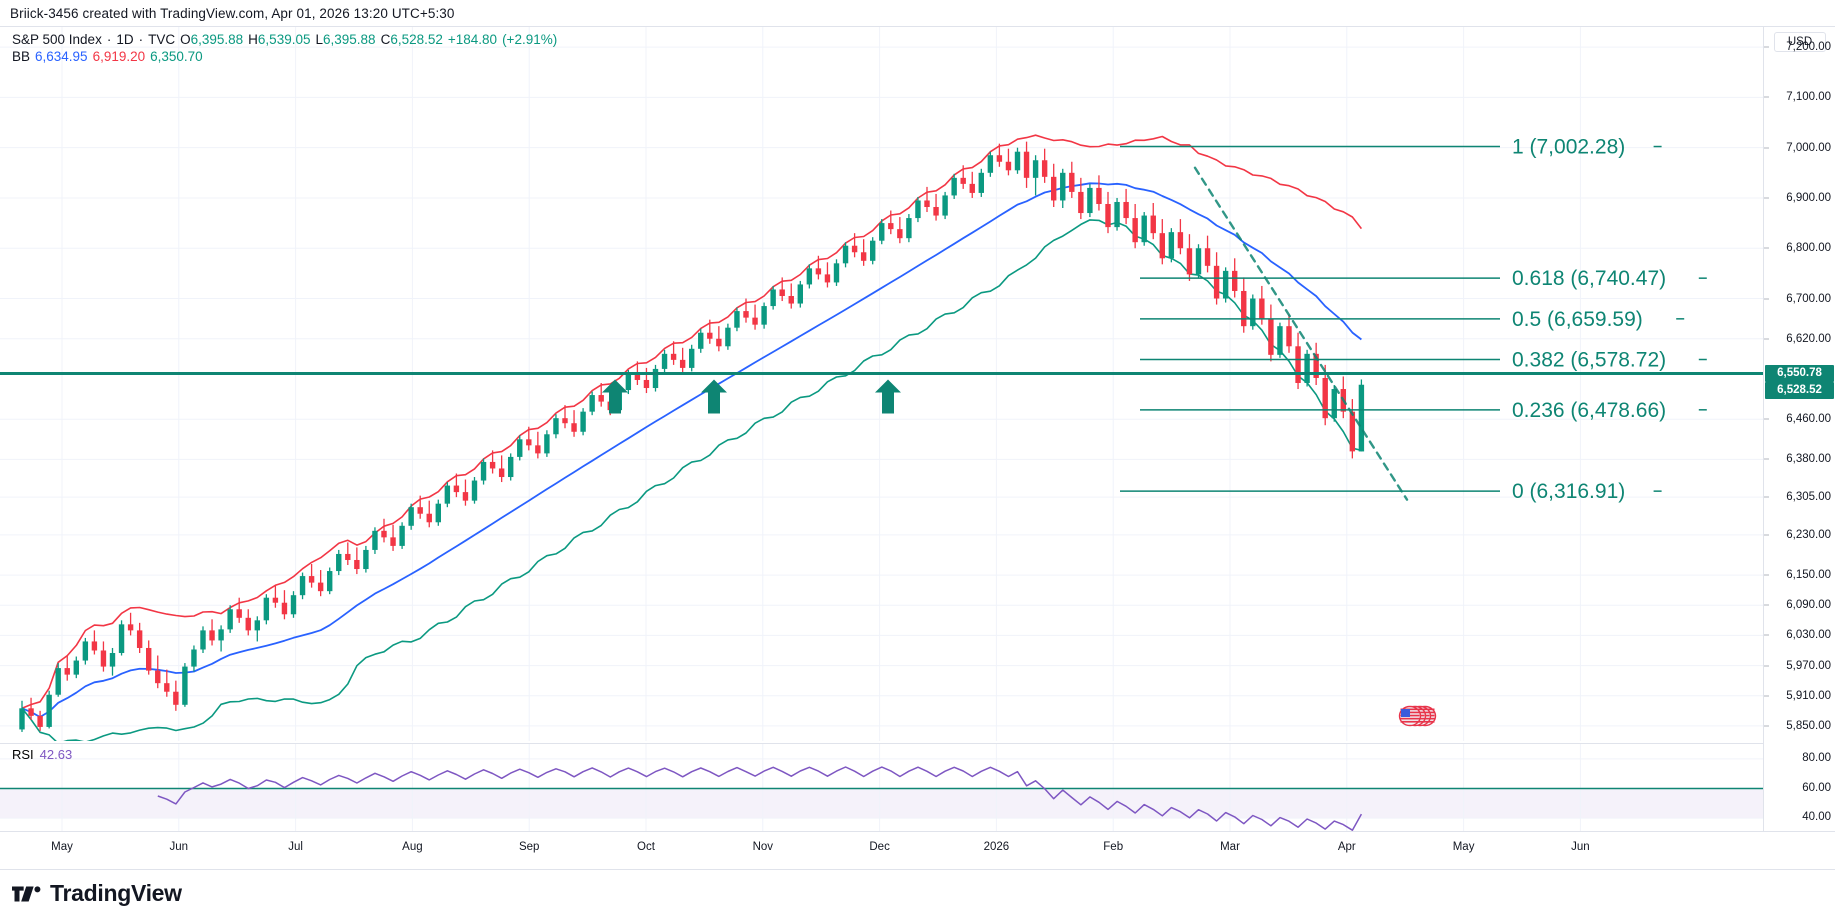 The height and width of the screenshot is (917, 1835). What do you see at coordinates (529, 847) in the screenshot?
I see `time-axis-tick: Sep` at bounding box center [529, 847].